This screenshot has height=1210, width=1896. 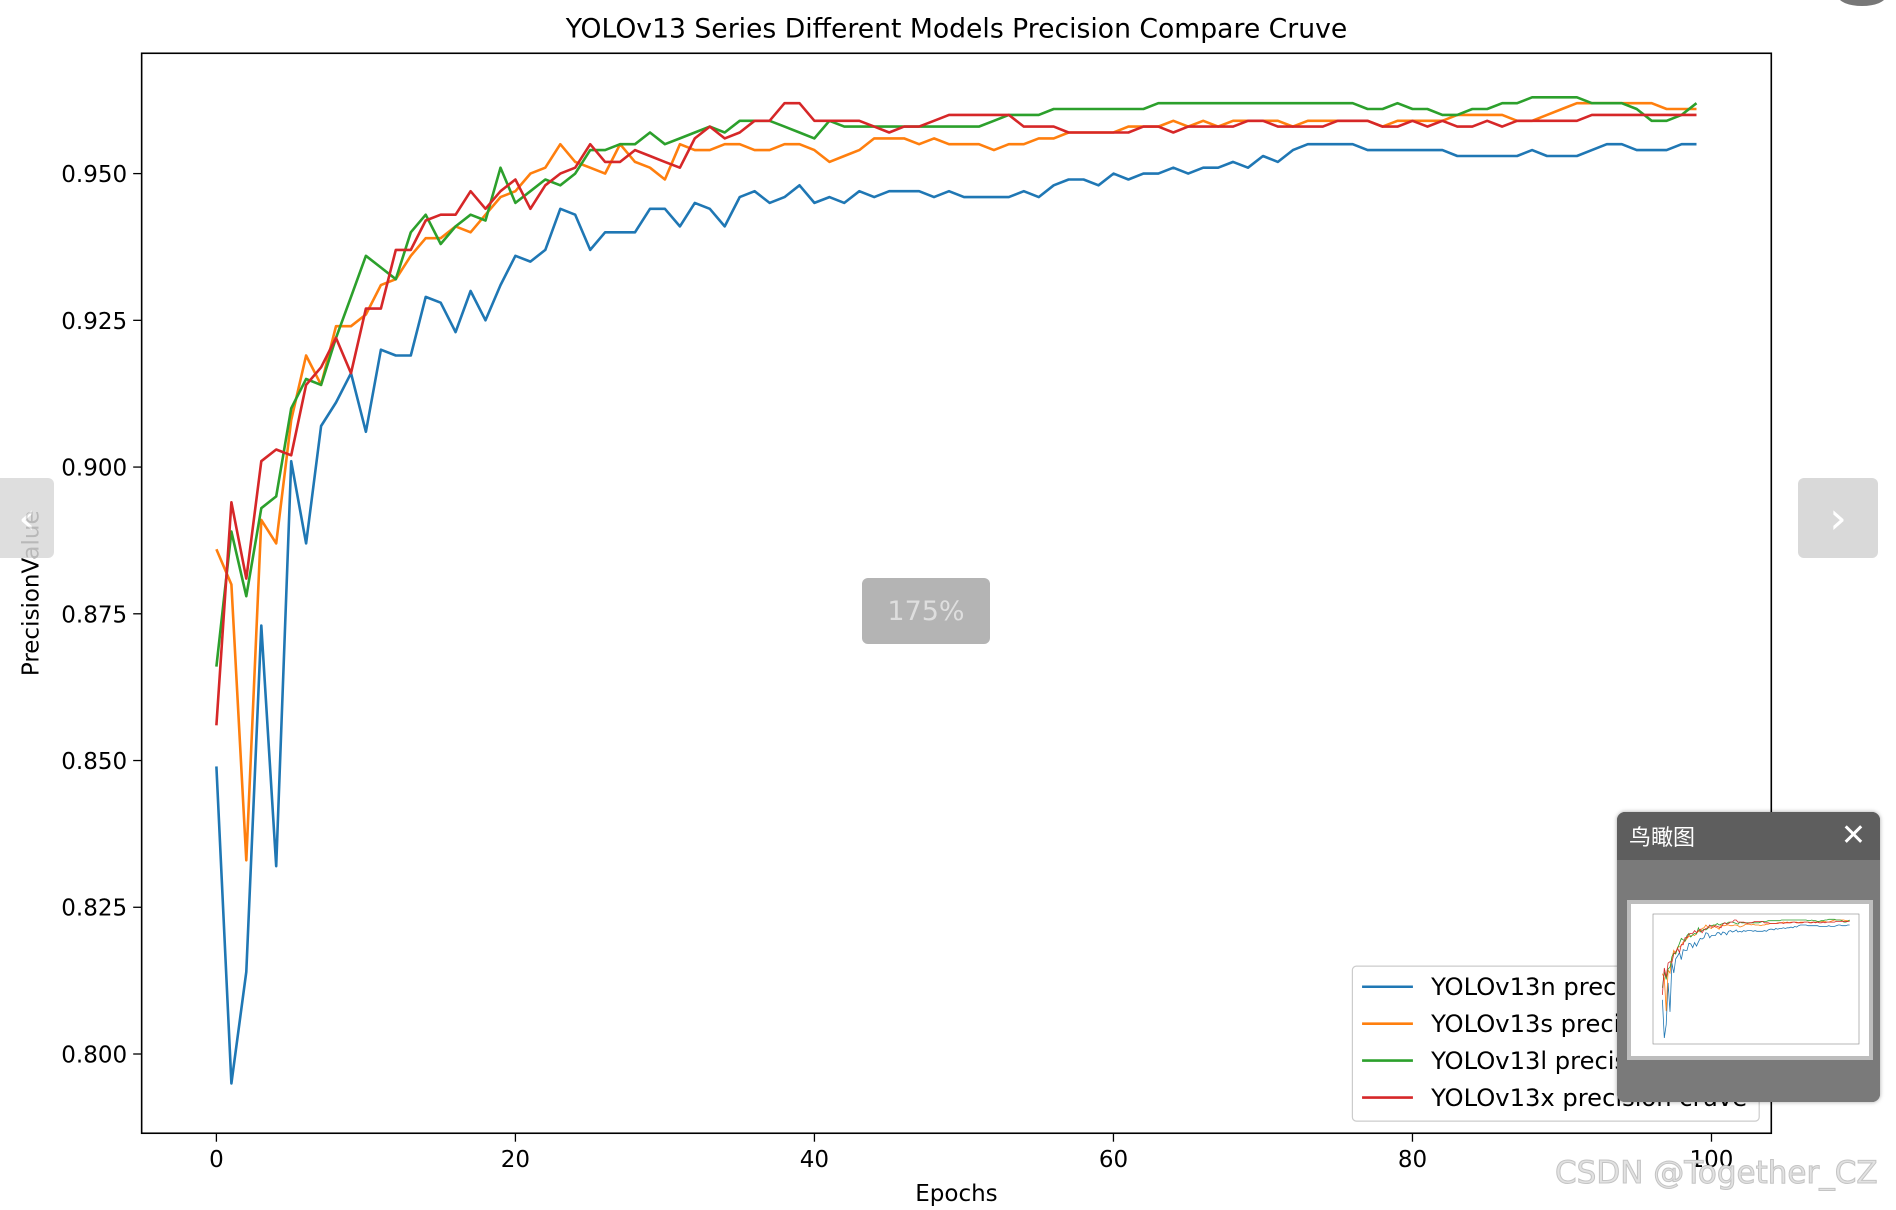 What do you see at coordinates (94, 175) in the screenshot?
I see `y-tick-label: 0.950` at bounding box center [94, 175].